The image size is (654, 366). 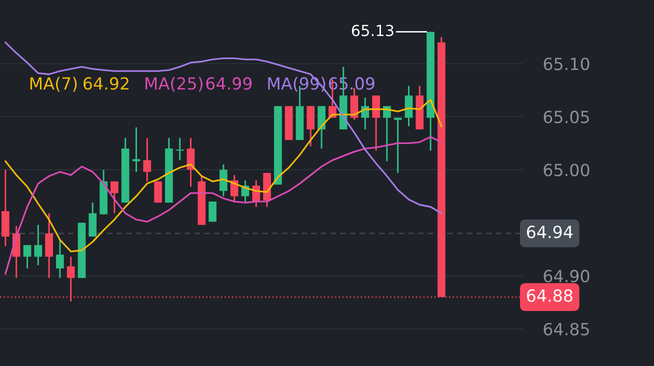 What do you see at coordinates (549, 232) in the screenshot?
I see `ref-line-label: 64.94` at bounding box center [549, 232].